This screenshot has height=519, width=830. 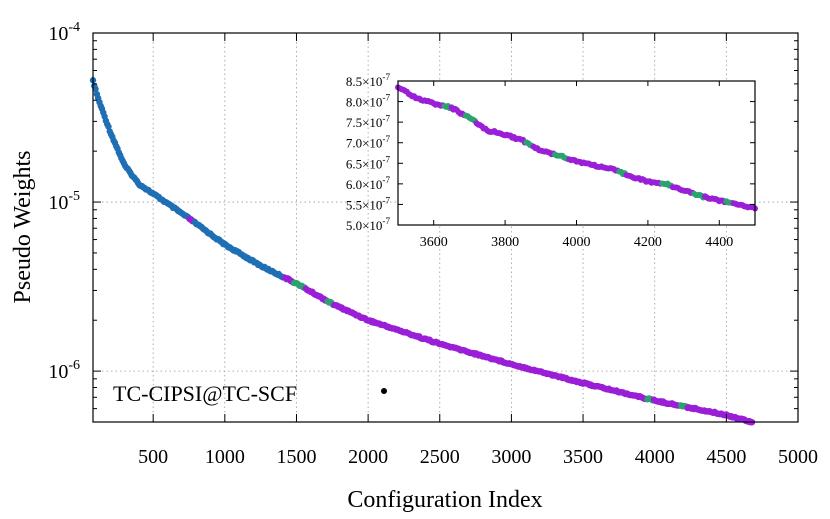 What do you see at coordinates (655, 457) in the screenshot?
I see `x-tick-label: 4000` at bounding box center [655, 457].